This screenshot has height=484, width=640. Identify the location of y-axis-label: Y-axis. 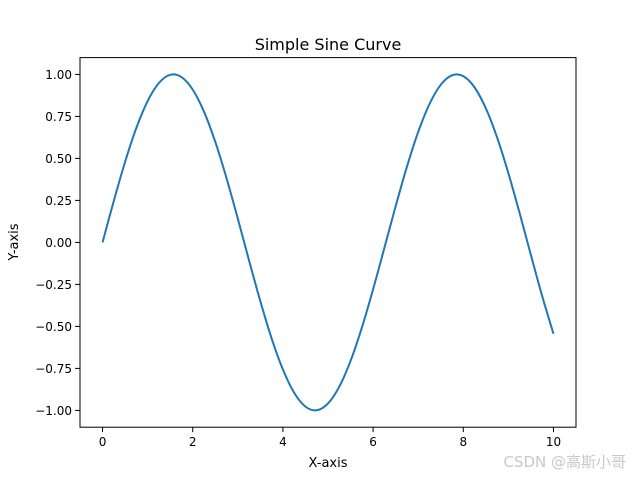
(14, 242).